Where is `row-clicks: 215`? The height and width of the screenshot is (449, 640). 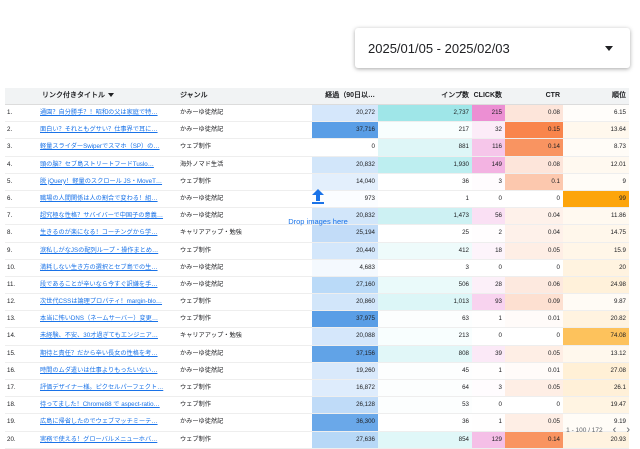
row-clicks: 215 is located at coordinates (488, 113).